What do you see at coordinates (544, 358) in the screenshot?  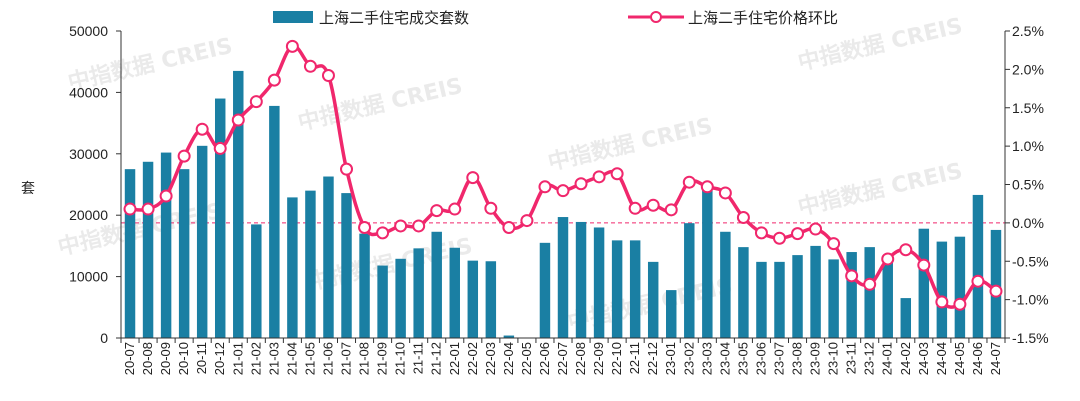 I see `x-tick-label: 22-06` at bounding box center [544, 358].